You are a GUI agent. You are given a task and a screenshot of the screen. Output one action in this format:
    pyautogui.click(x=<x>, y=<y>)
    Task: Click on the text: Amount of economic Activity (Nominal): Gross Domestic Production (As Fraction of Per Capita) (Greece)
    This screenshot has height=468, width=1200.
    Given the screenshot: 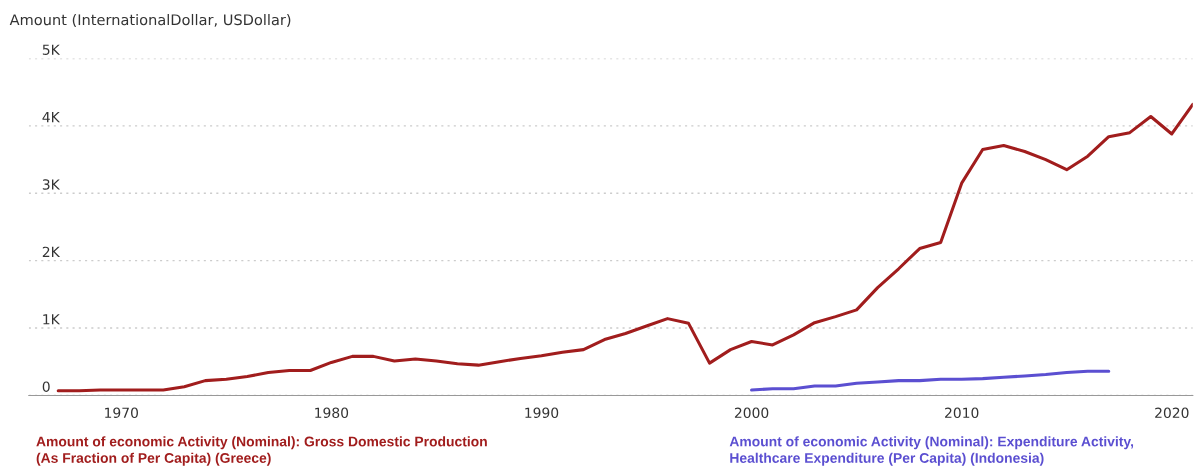 What is the action you would take?
    pyautogui.click(x=261, y=451)
    